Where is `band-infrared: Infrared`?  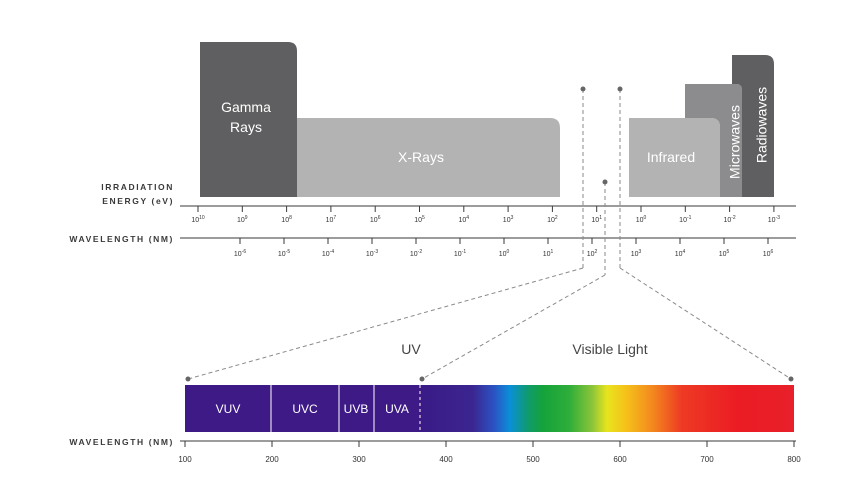
band-infrared: Infrared is located at coordinates (674, 157).